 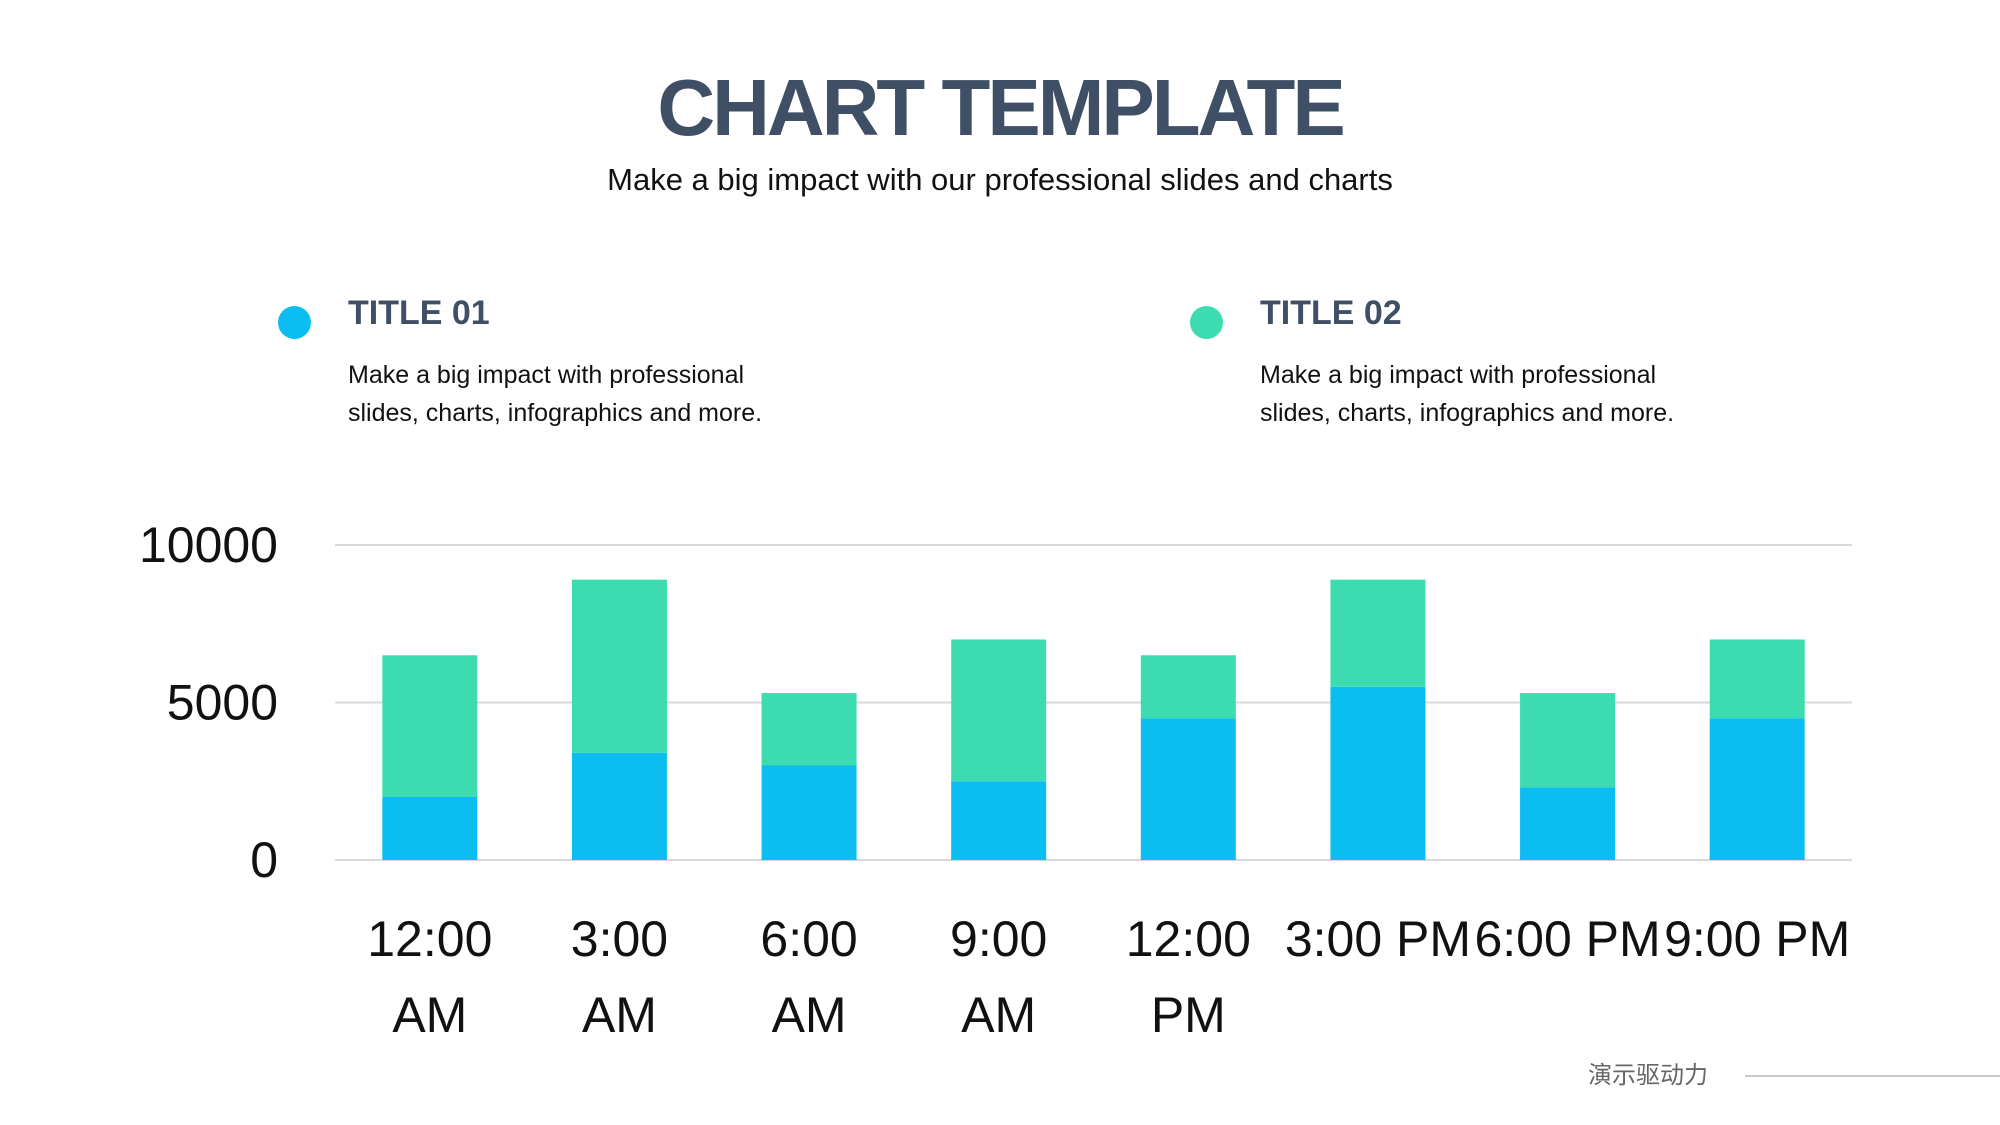 I want to click on y-tick-label: 5000, so click(x=222, y=703).